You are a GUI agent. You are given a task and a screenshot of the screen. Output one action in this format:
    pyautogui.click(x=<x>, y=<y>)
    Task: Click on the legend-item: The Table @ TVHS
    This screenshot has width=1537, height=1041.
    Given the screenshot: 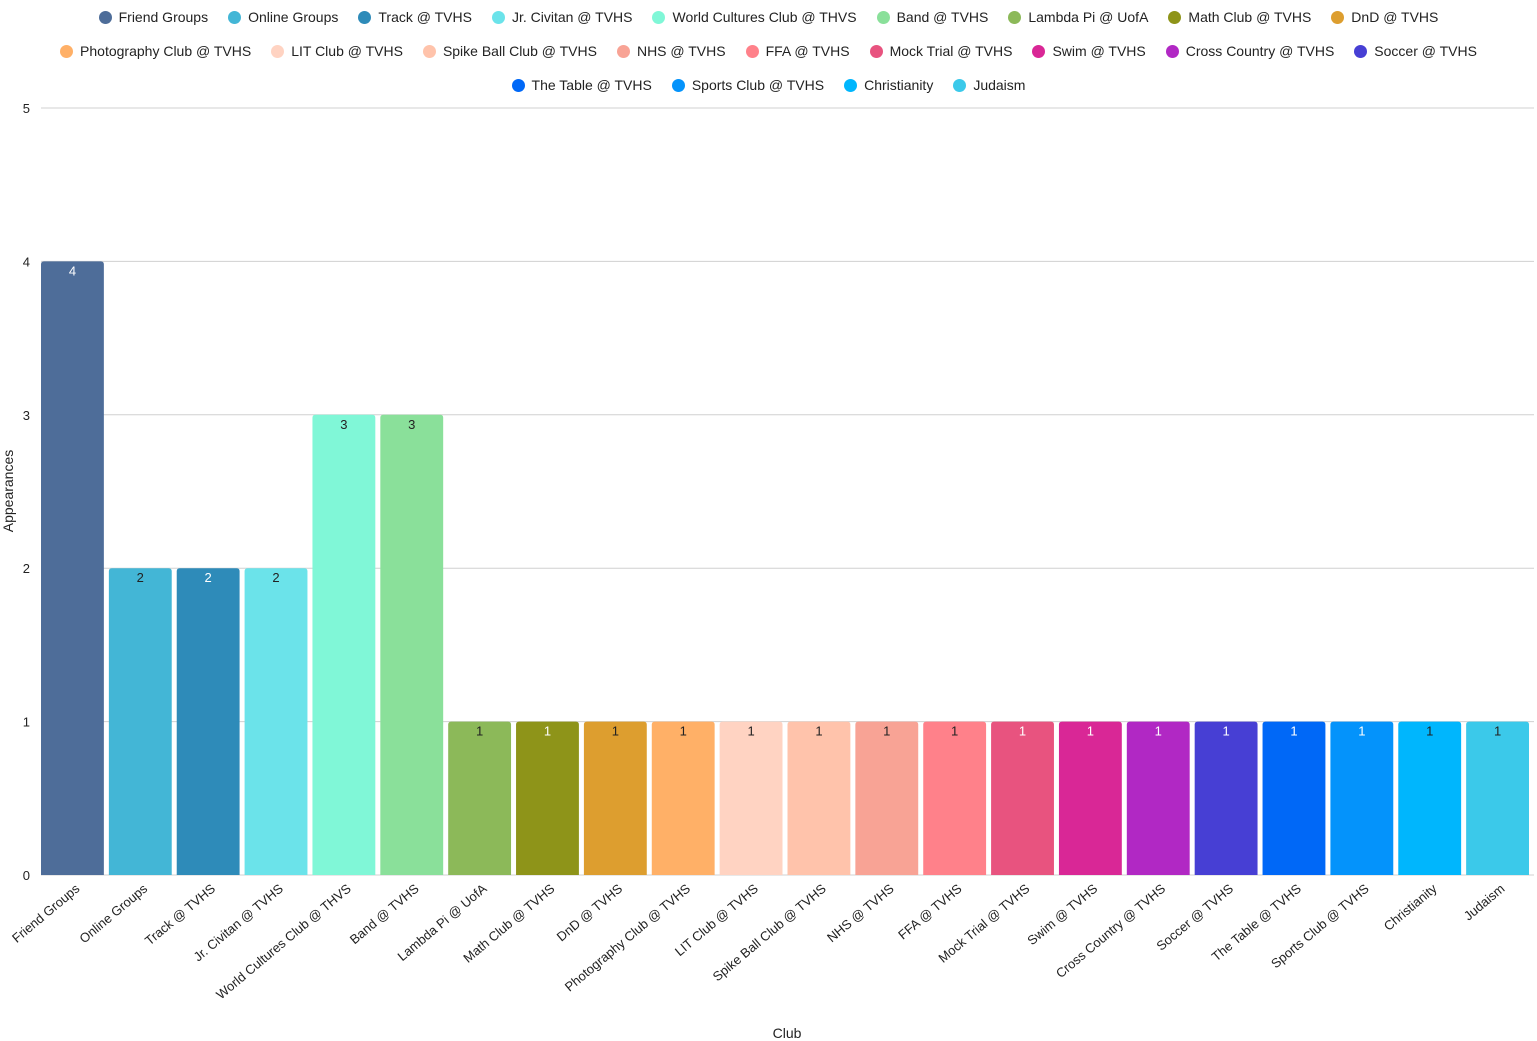 What is the action you would take?
    pyautogui.click(x=581, y=85)
    